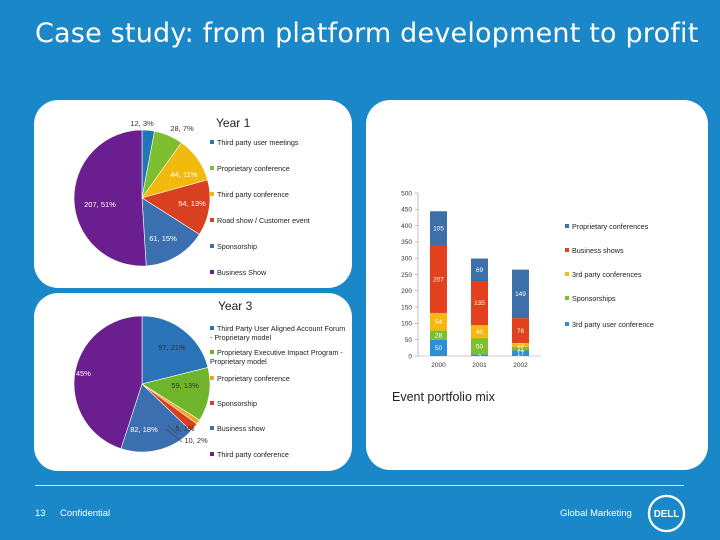  Describe the element at coordinates (438, 279) in the screenshot. I see `bar-label-2000-series-4: 207` at that location.